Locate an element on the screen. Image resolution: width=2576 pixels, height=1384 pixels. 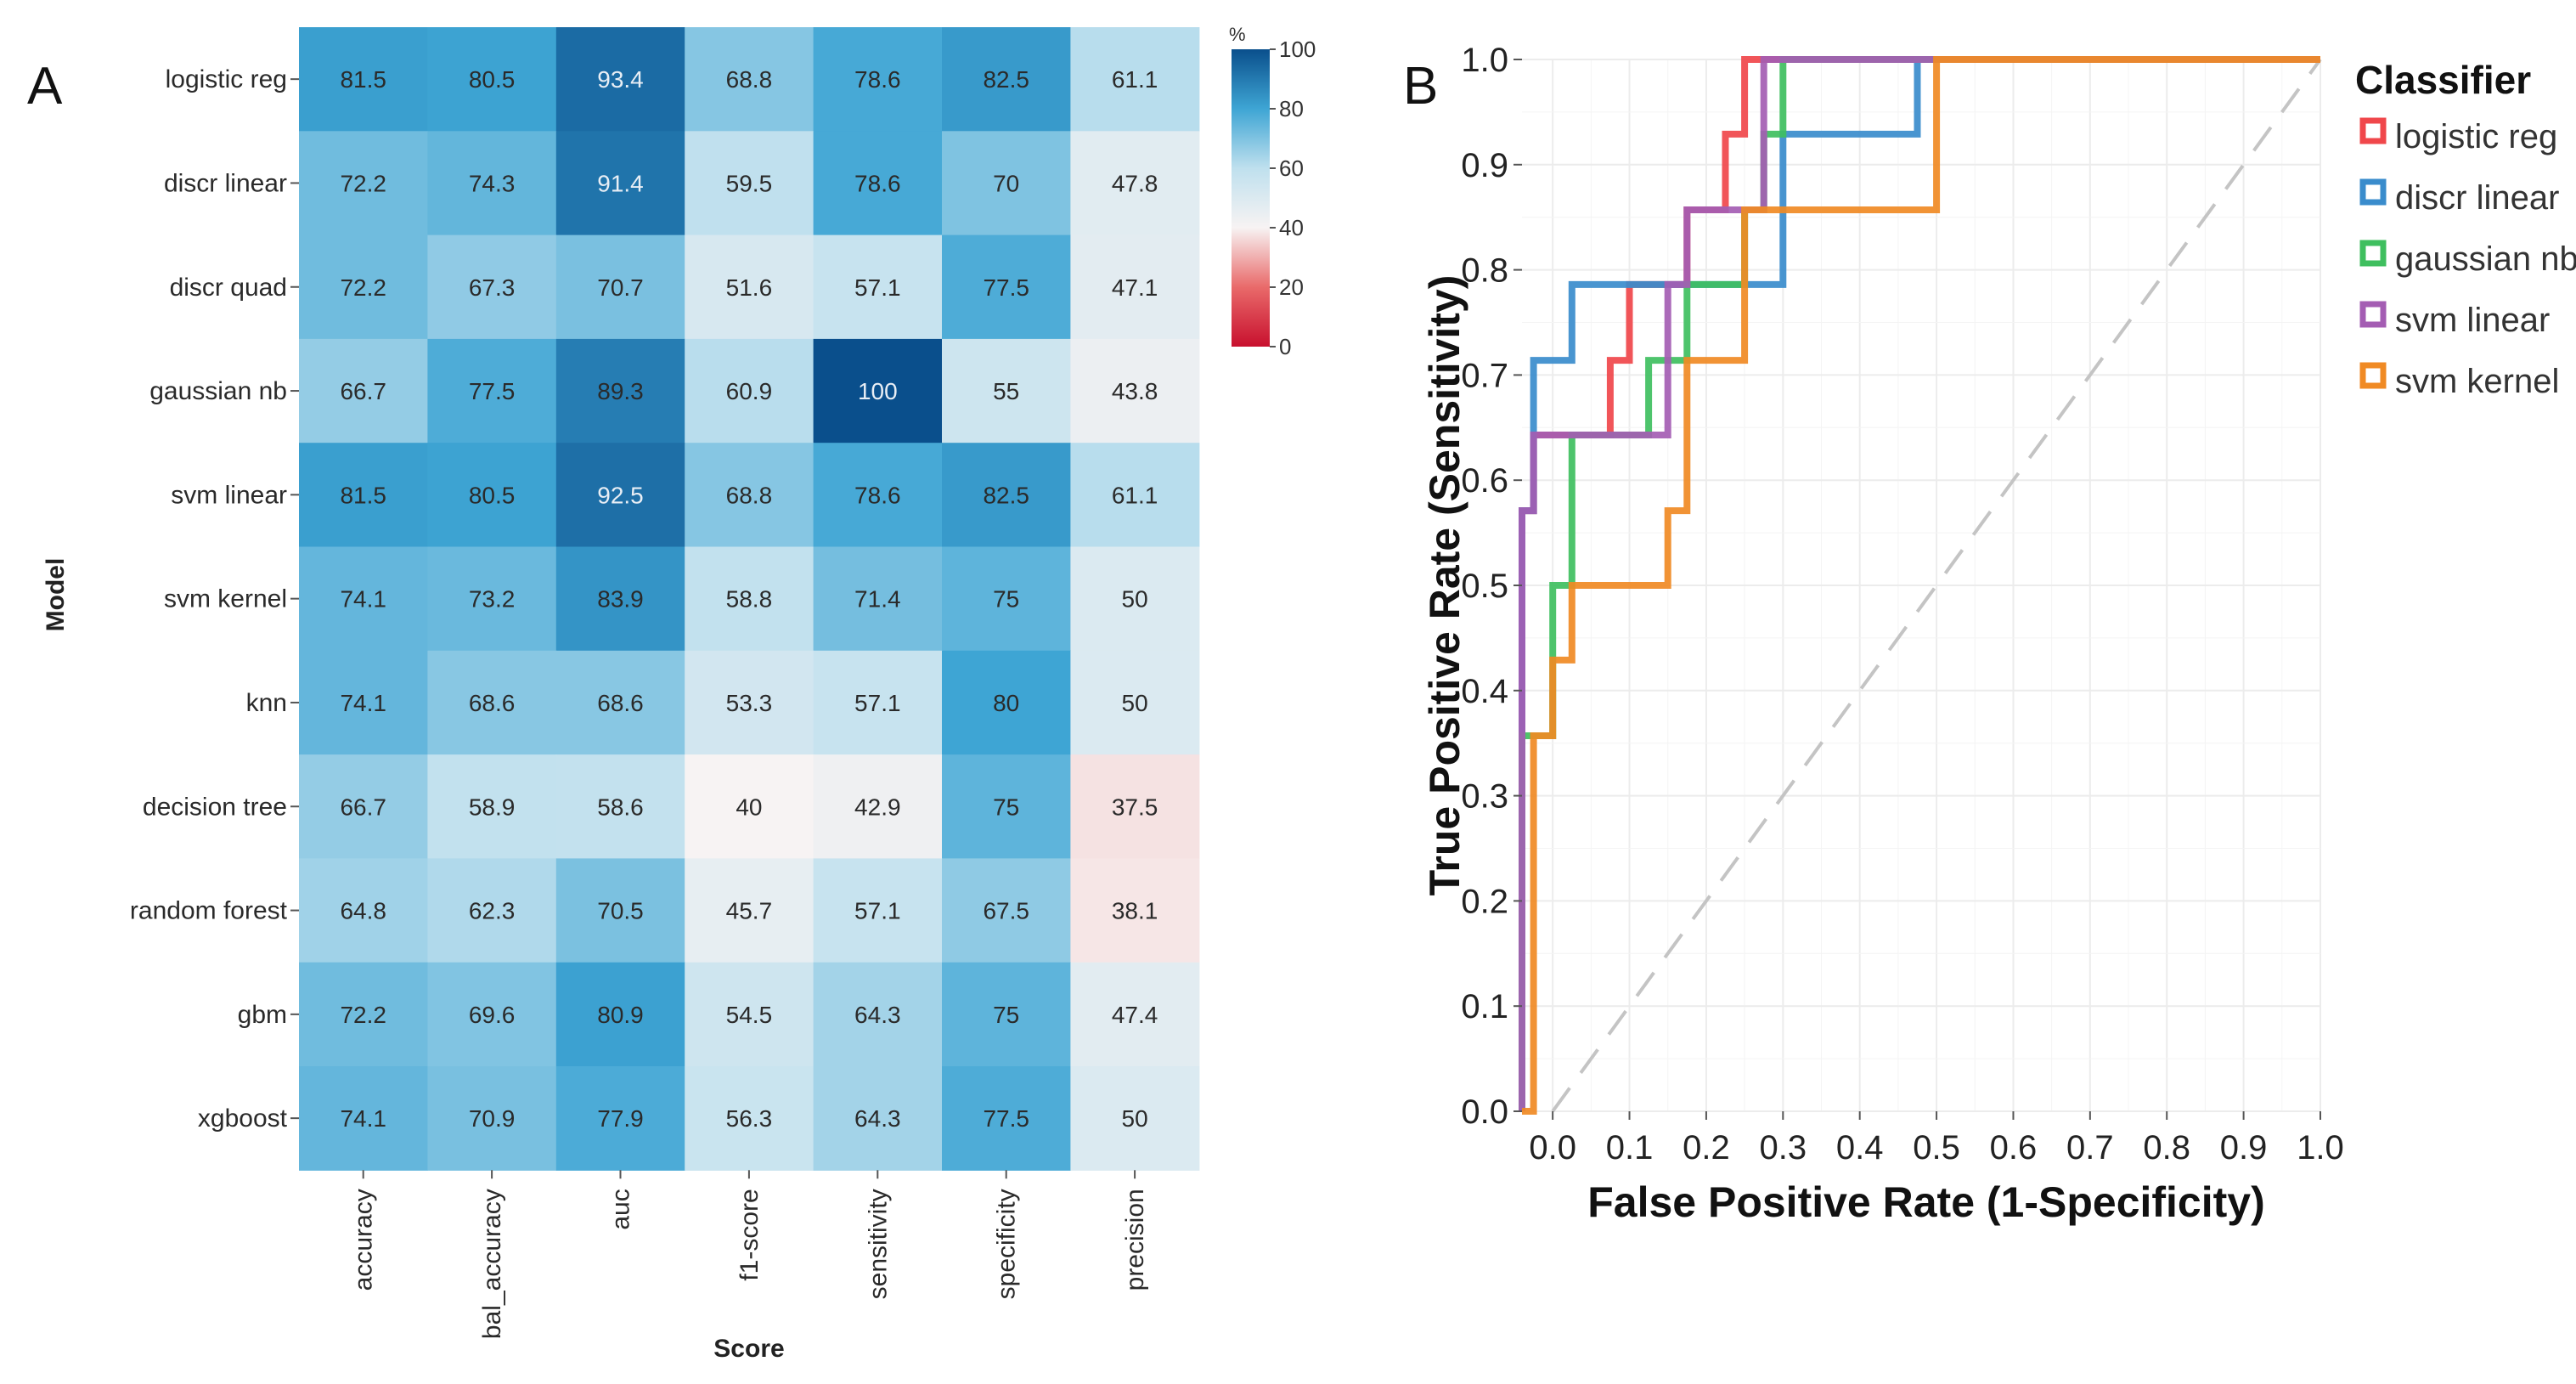
roc-y-axis-title: True Positive Rate (Sensitivity) is located at coordinates (1444, 586).